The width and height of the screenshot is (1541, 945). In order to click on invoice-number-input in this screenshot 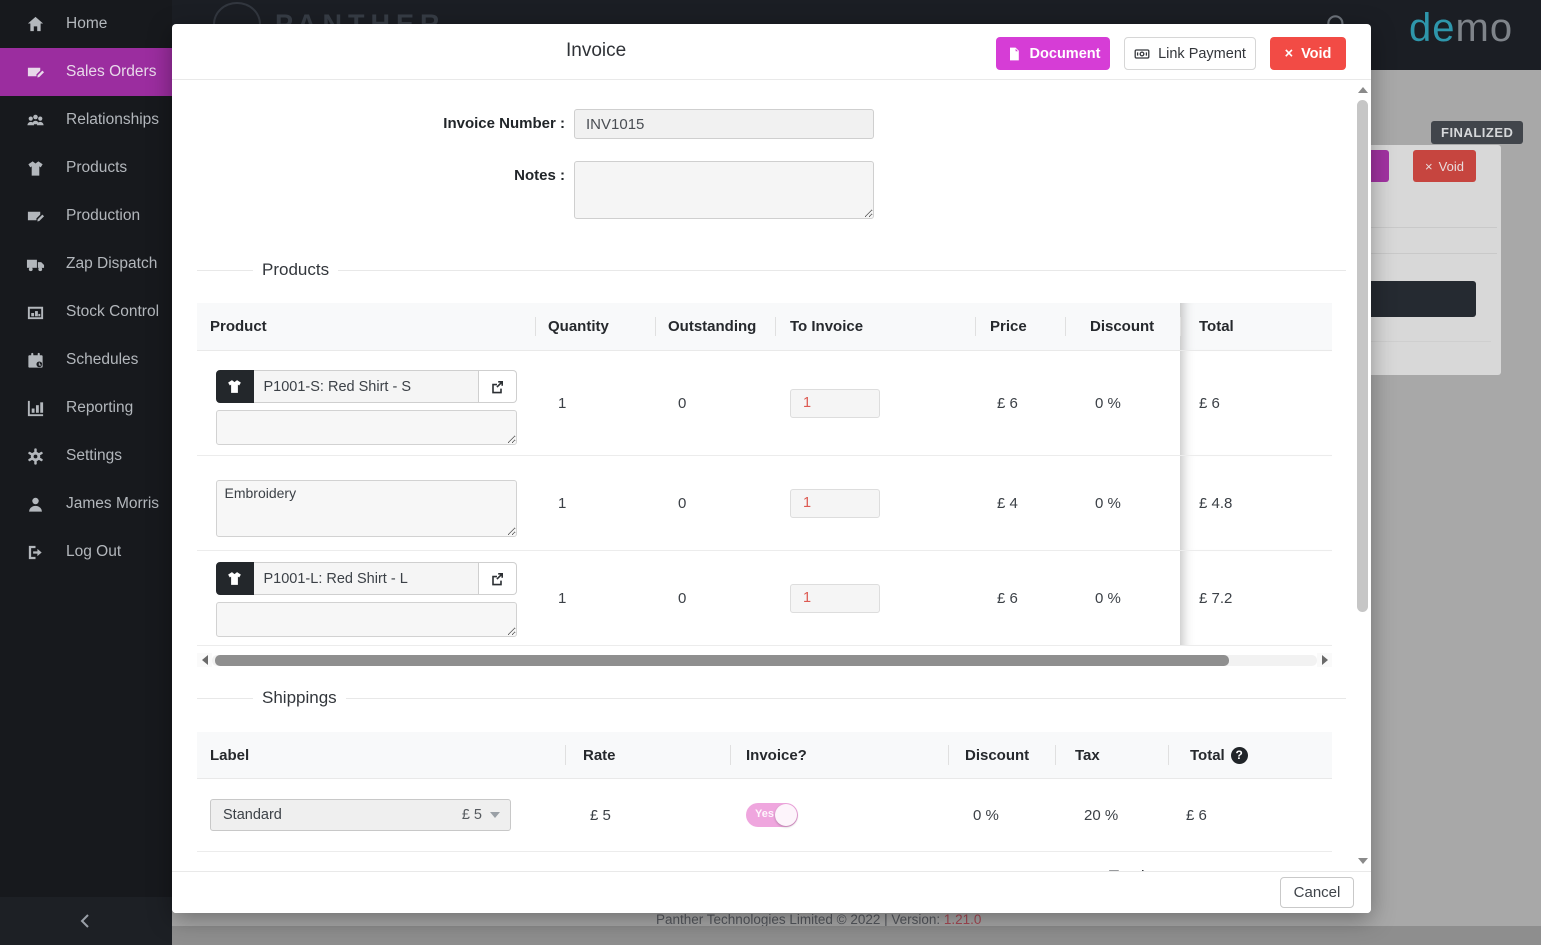, I will do `click(724, 124)`.